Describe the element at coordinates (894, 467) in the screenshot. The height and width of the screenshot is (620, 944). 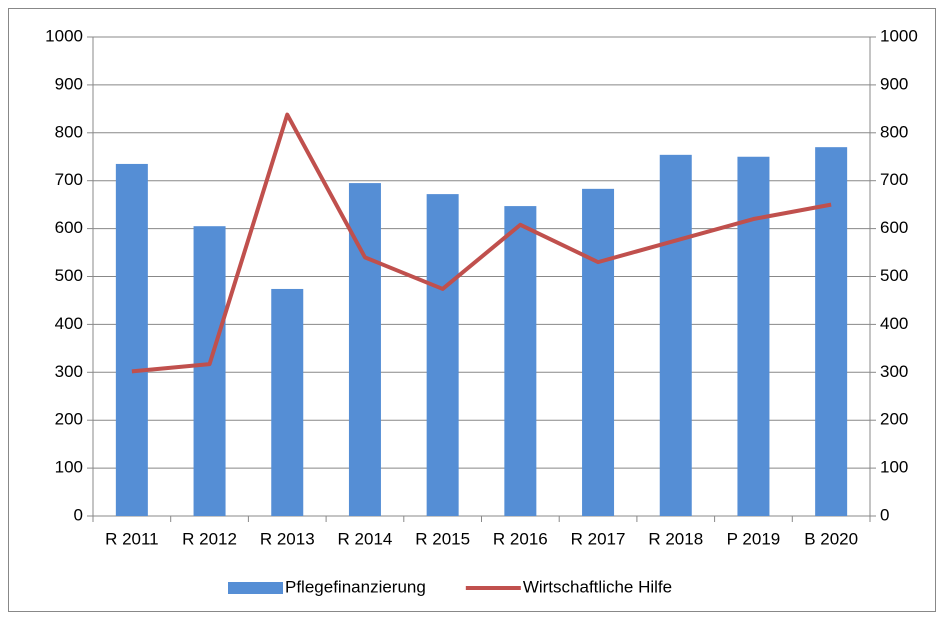
I see `y2-tick-label: 100` at that location.